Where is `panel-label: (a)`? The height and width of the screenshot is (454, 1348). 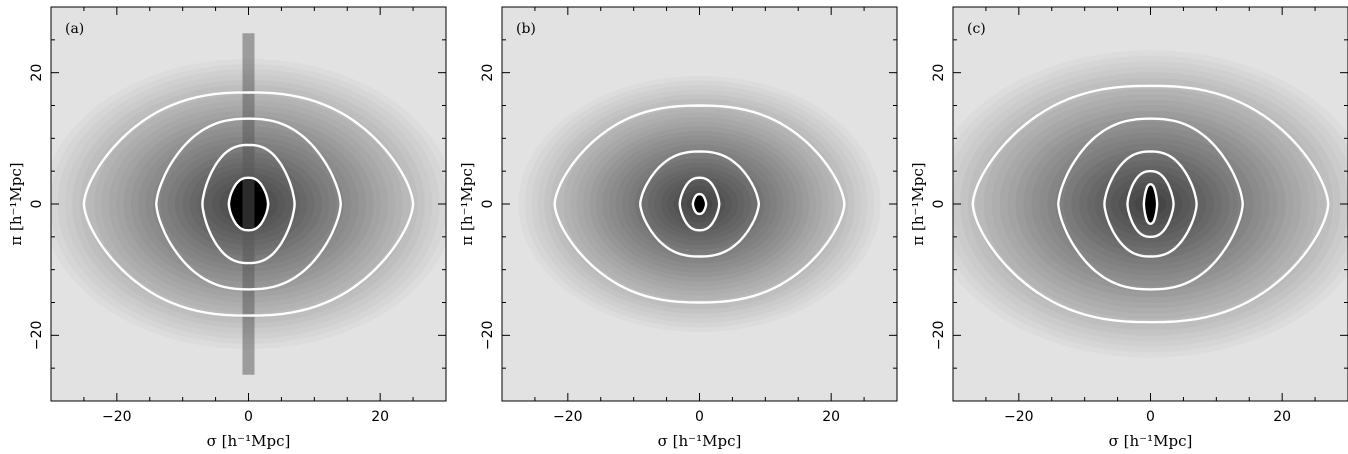 panel-label: (a) is located at coordinates (74, 29).